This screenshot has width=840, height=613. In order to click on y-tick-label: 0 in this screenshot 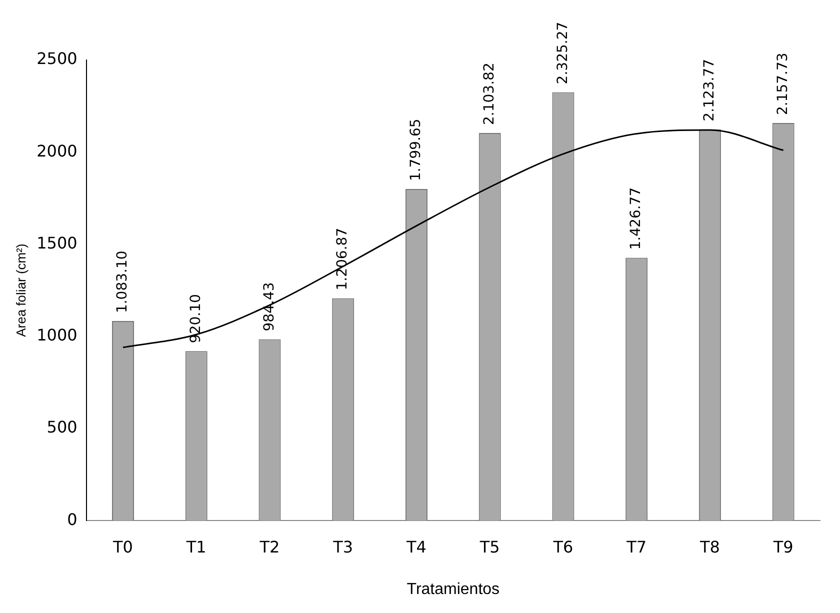, I will do `click(72, 519)`.